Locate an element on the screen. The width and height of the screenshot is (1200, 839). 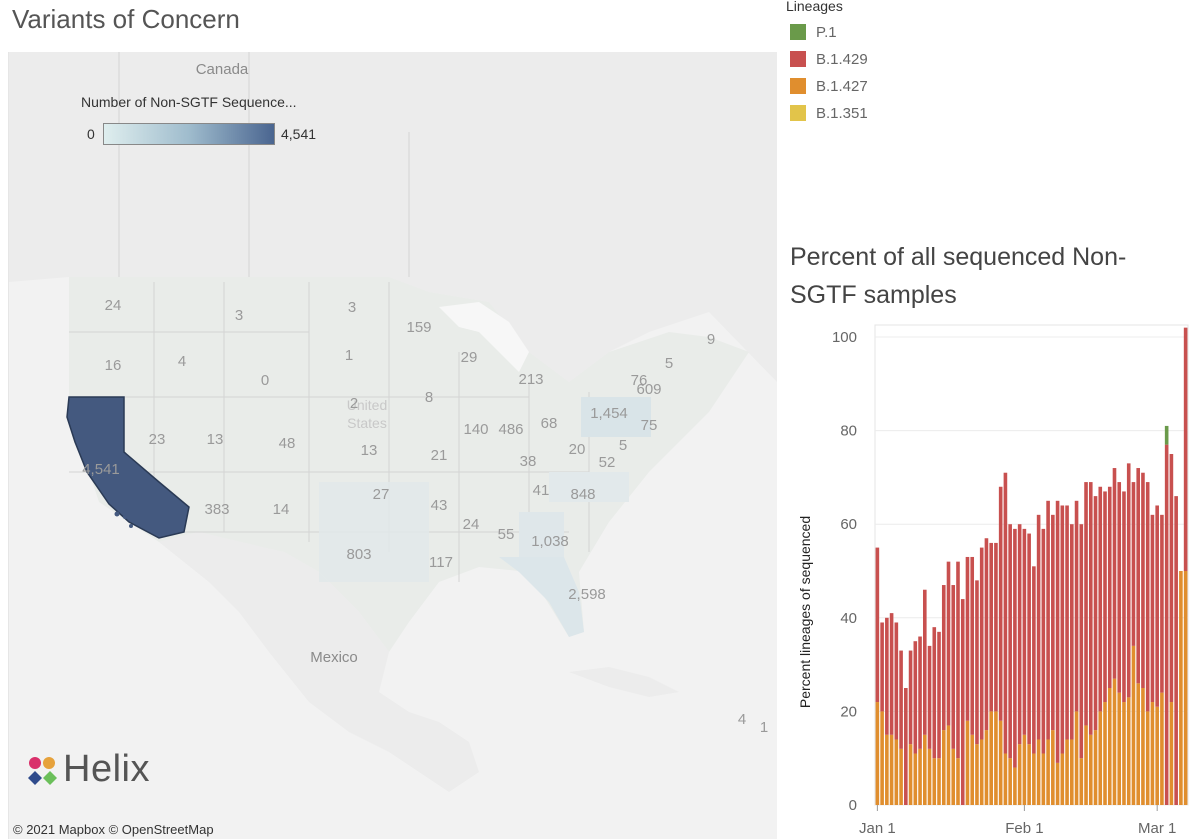
state-count-nv: 23 is located at coordinates (157, 439).